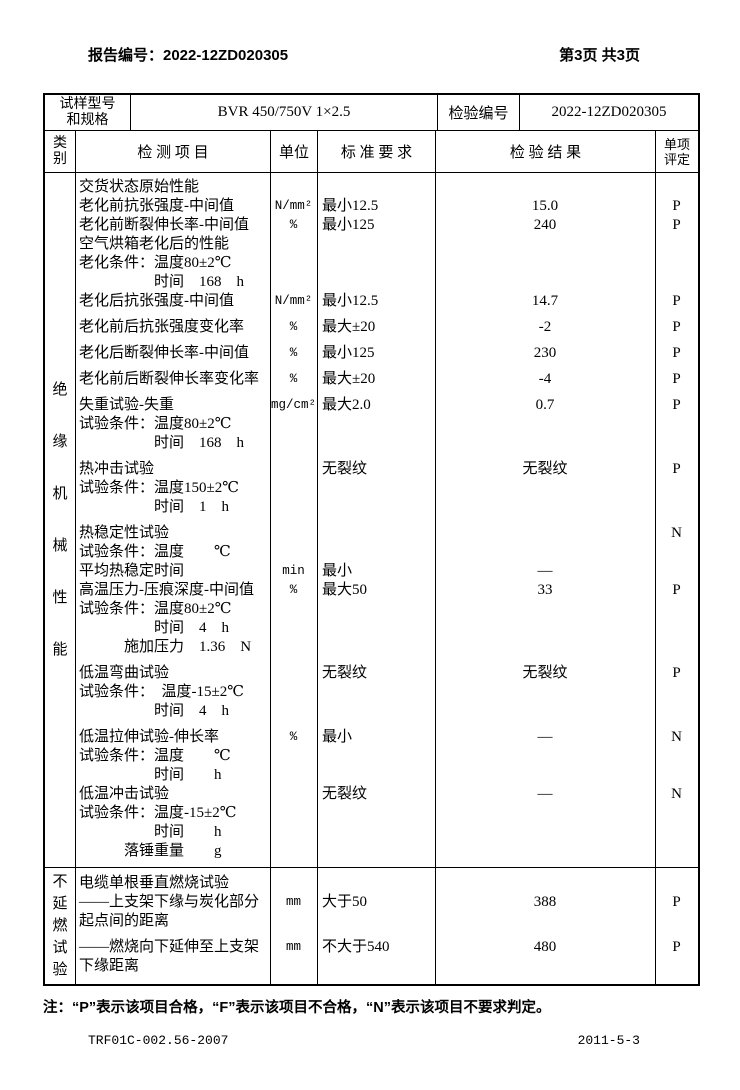 This screenshot has height=1090, width=740. Describe the element at coordinates (188, 55) in the screenshot. I see `report-number: 报告编号：2022-12ZD020305` at that location.